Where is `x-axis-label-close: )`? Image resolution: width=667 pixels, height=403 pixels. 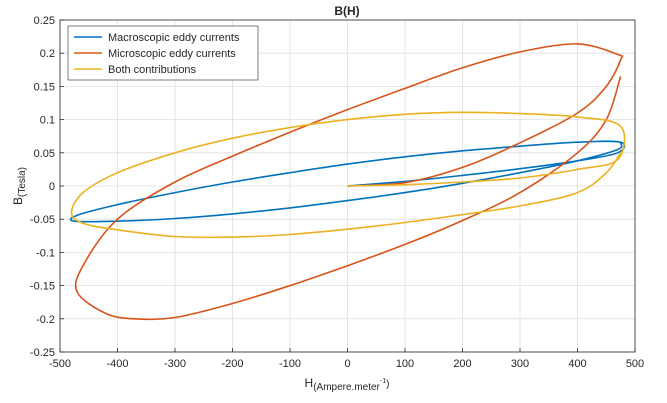
x-axis-label-close: ) is located at coordinates (387, 384).